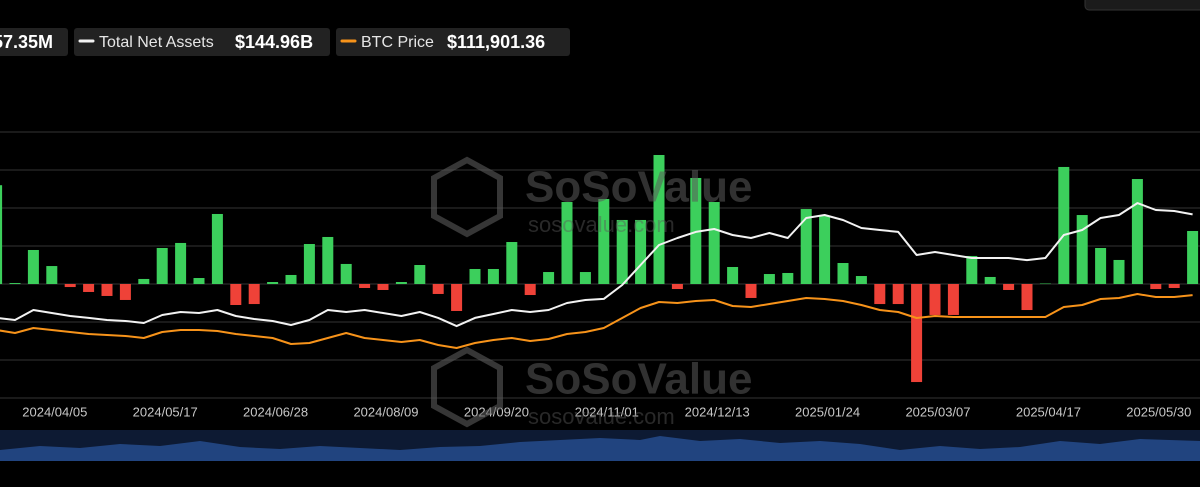 Image resolution: width=1200 pixels, height=487 pixels. What do you see at coordinates (397, 42) in the screenshot?
I see `legend-label: BTC Price` at bounding box center [397, 42].